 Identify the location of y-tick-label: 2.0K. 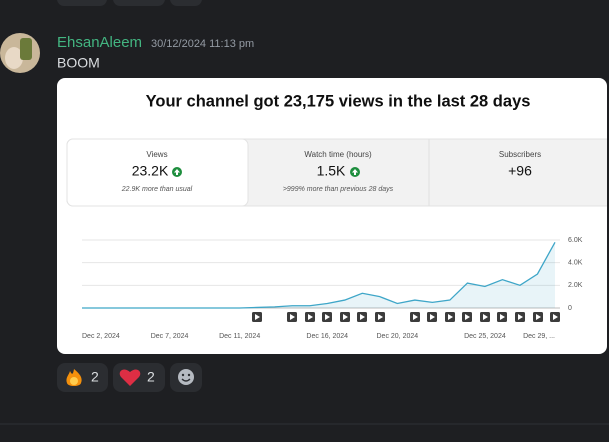
(575, 285).